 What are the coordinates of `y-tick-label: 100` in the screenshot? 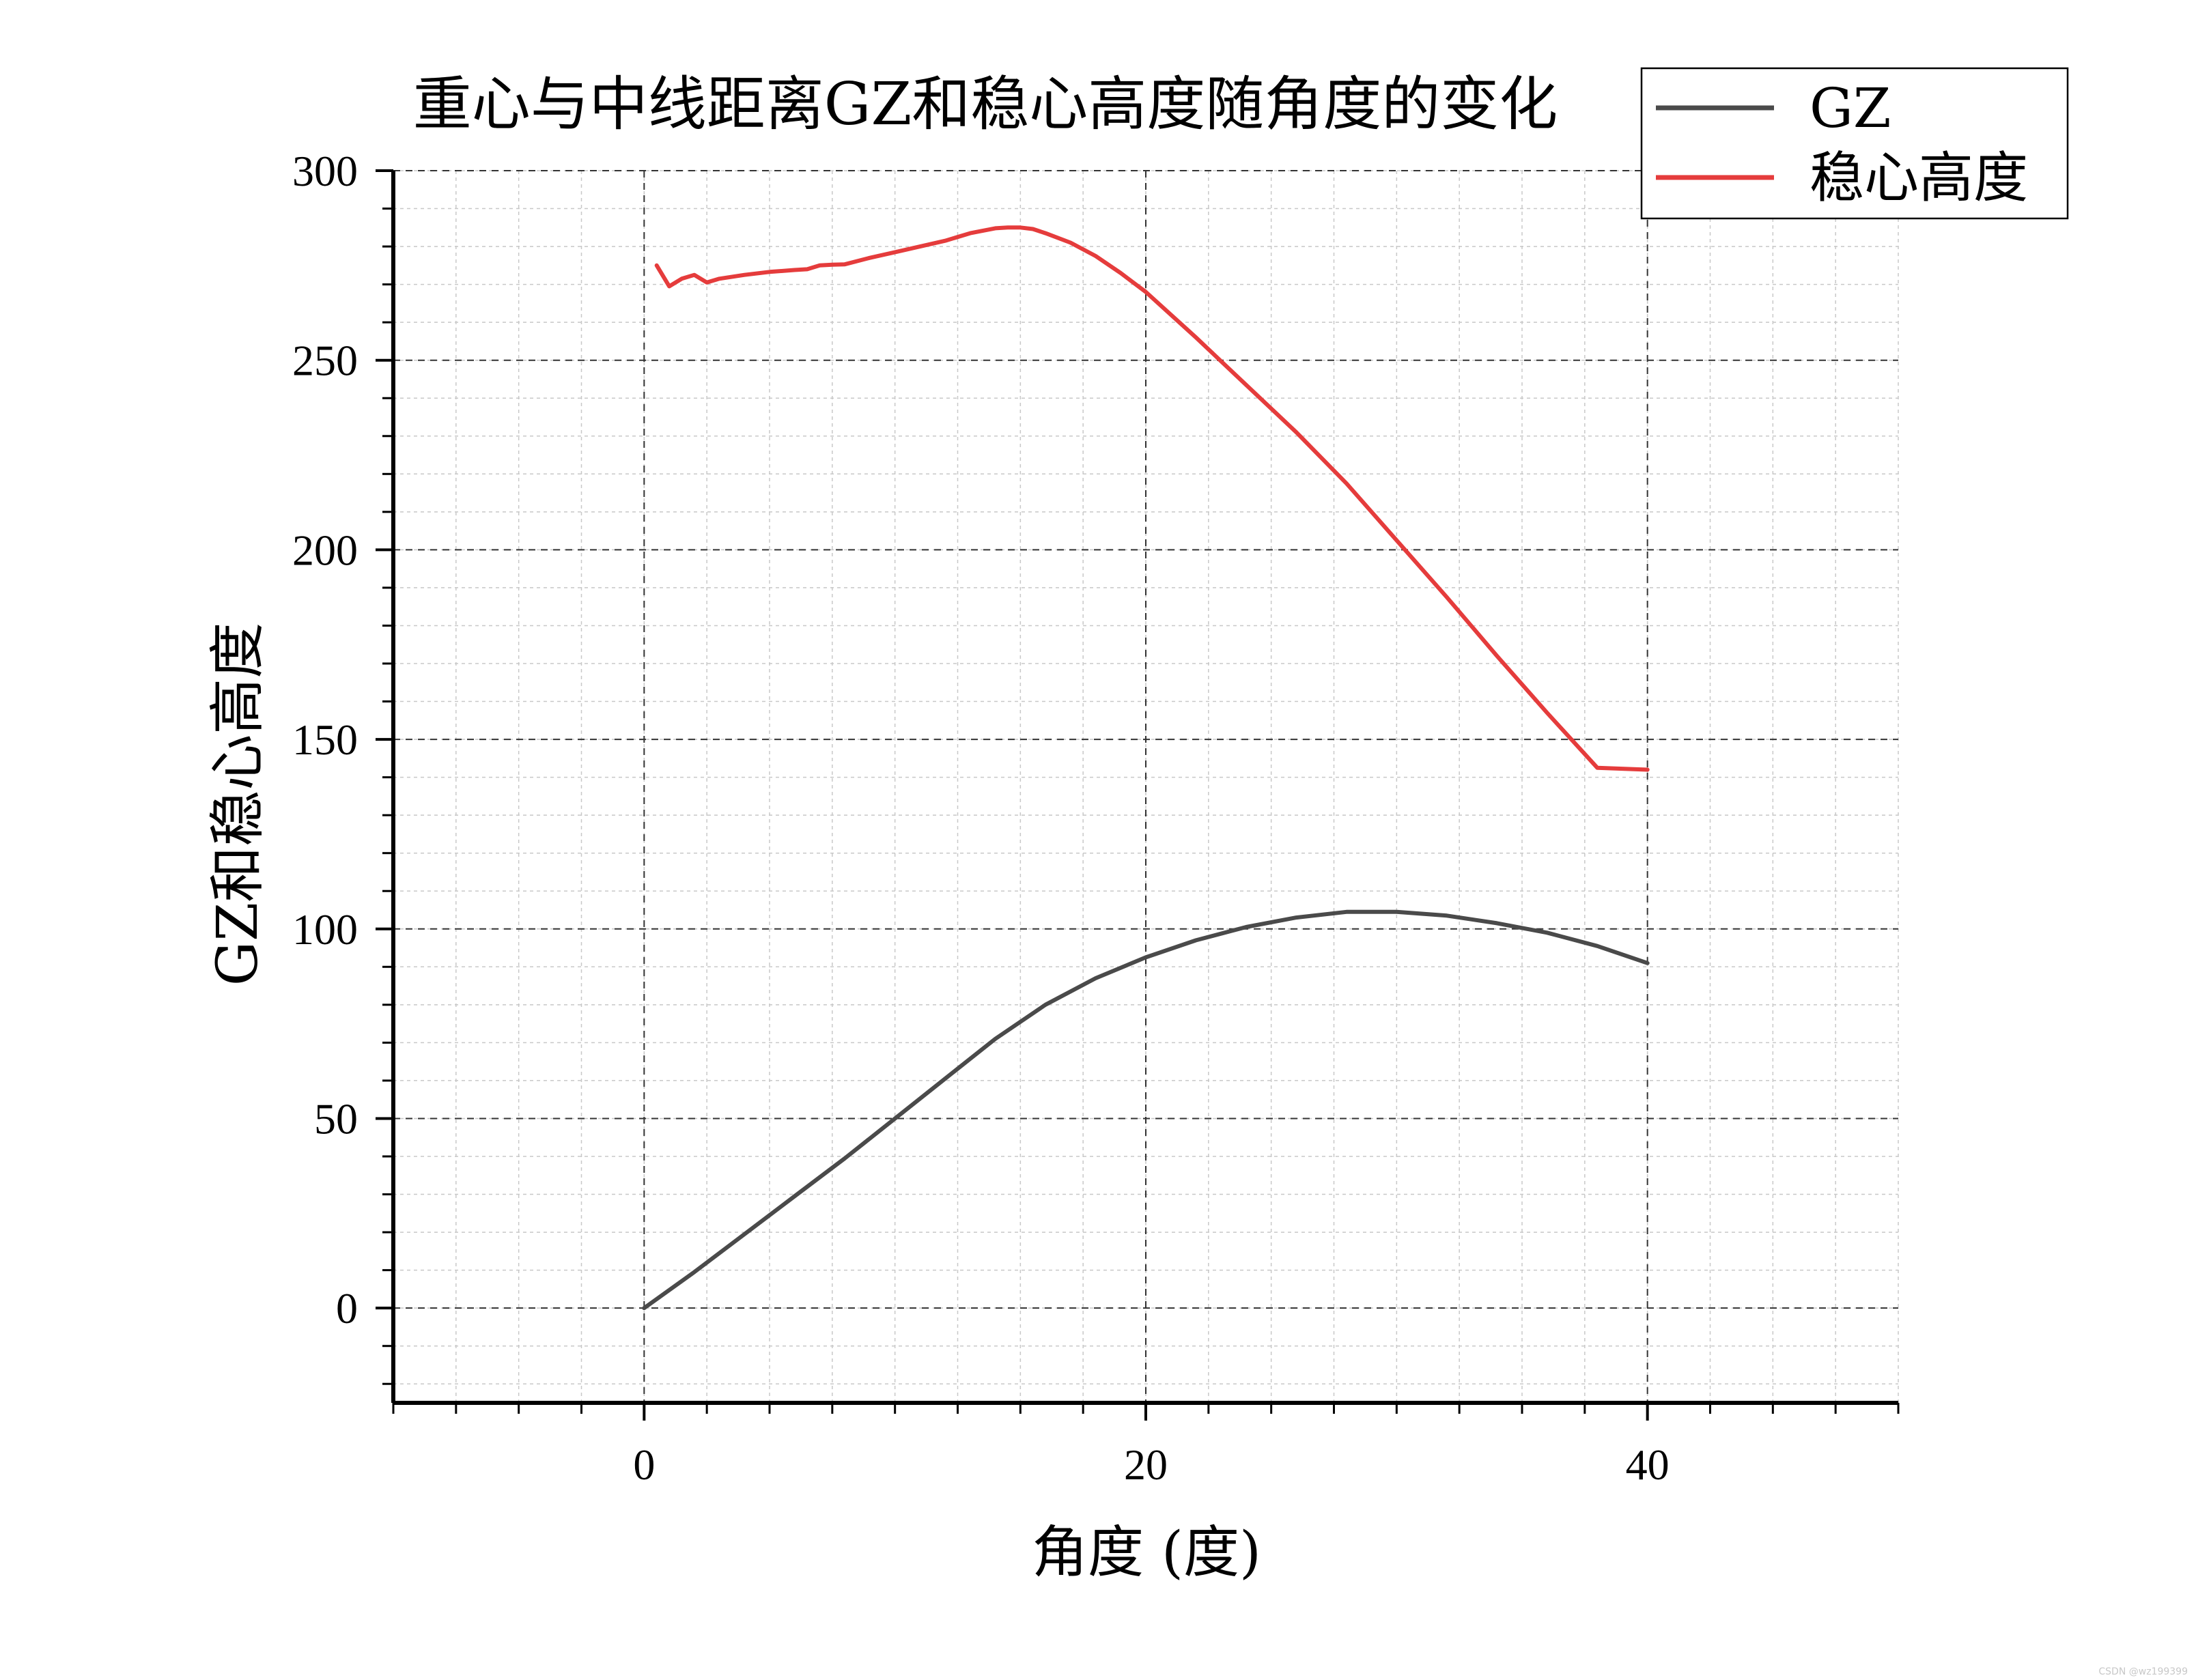 It's located at (325, 929).